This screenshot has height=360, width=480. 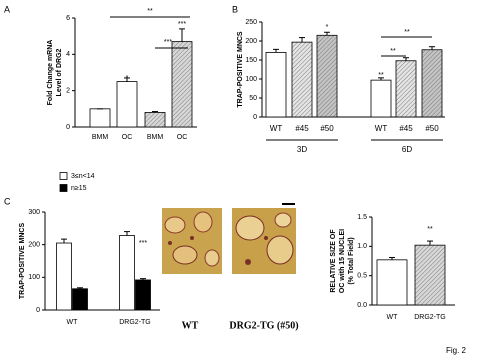 I want to click on y-axis-label: OC with 15 NUCLEI, so click(x=342, y=261).